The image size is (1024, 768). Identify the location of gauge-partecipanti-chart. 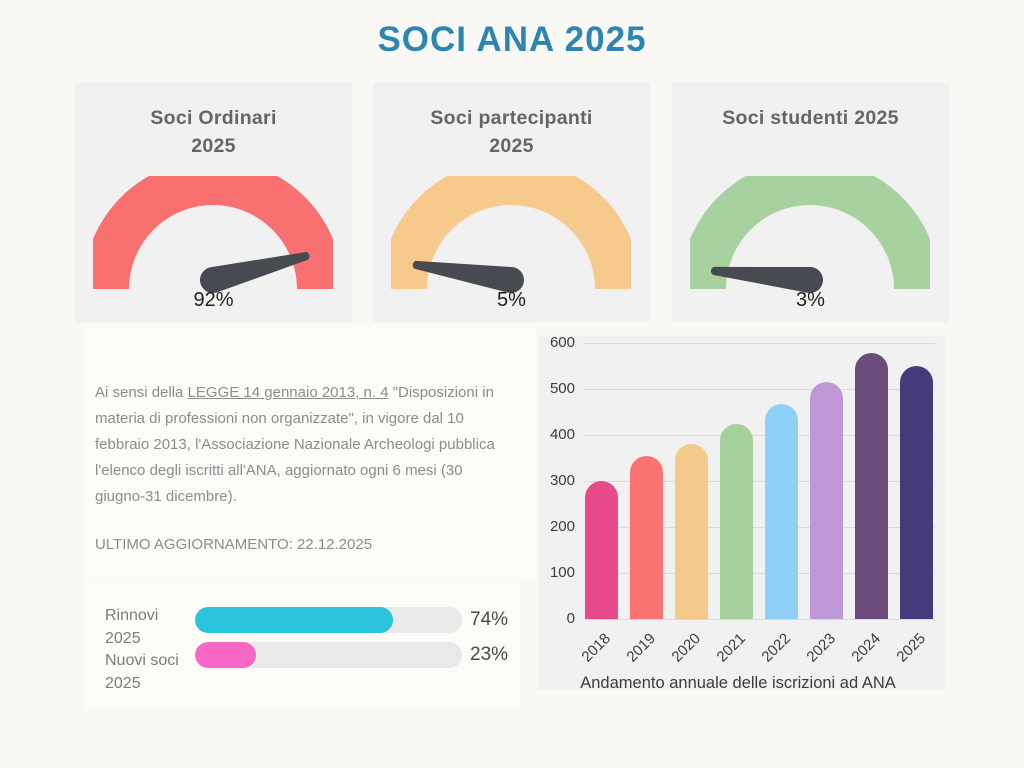
(511, 234).